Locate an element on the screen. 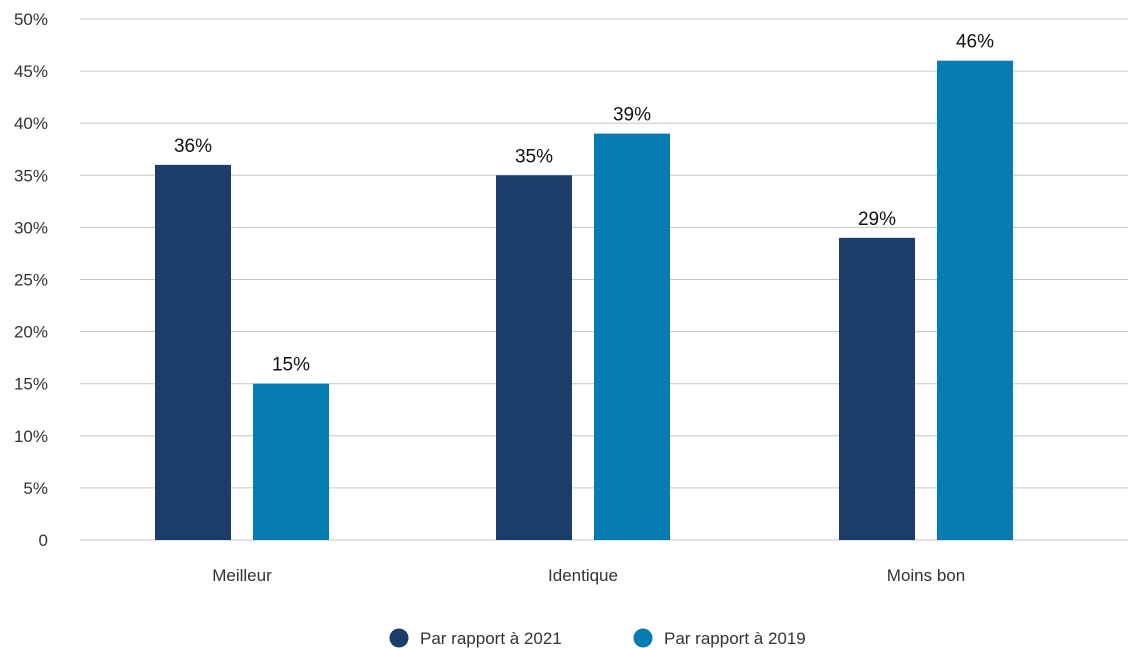  y-tick-label: 40% is located at coordinates (31, 123).